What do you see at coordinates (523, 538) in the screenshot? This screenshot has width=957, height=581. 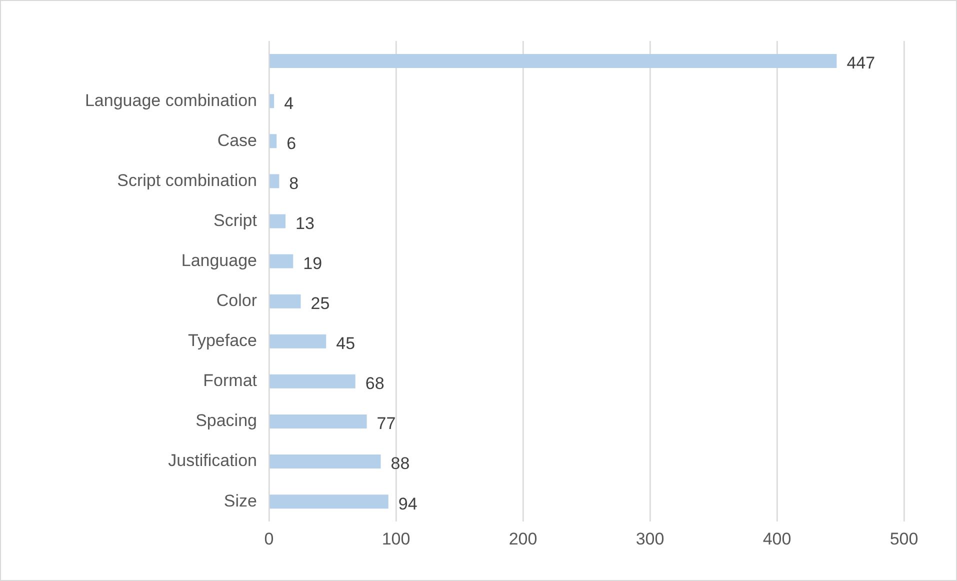 I see `x-tick-label: 200` at bounding box center [523, 538].